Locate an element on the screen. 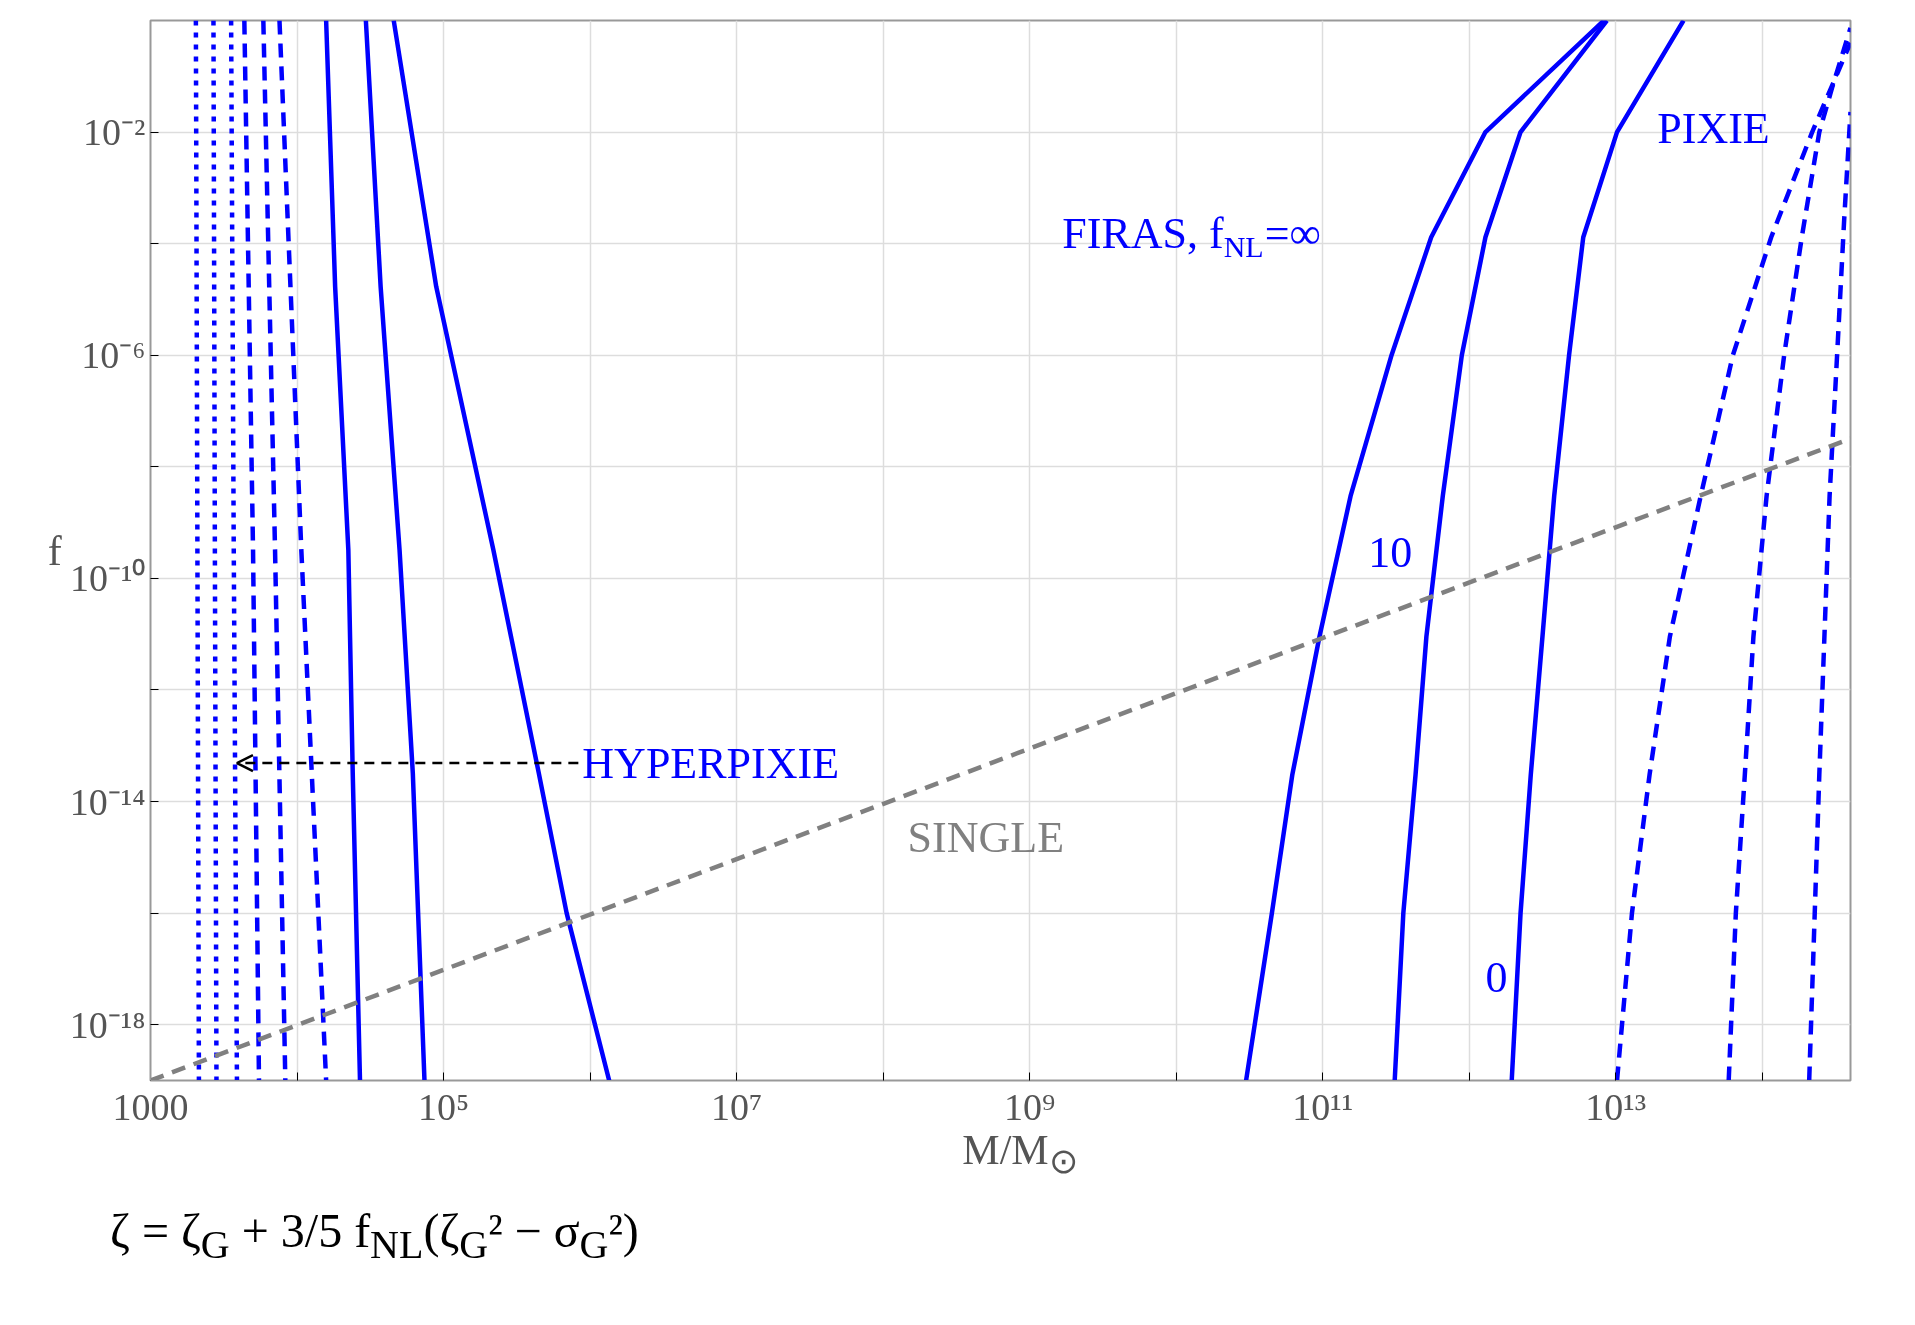  y-tick-label: 10⁻² is located at coordinates (114, 132).